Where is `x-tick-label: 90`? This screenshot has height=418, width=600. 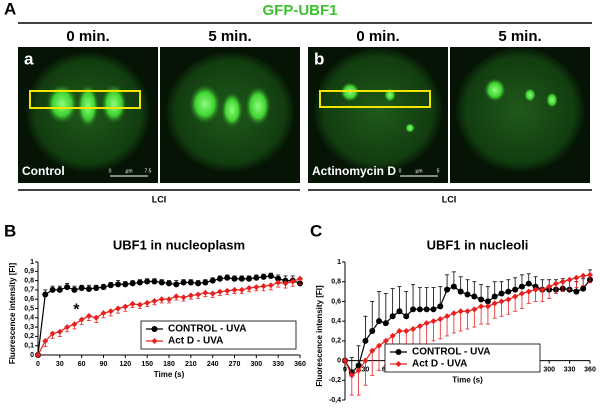 x-tick-label: 90 is located at coordinates (104, 364).